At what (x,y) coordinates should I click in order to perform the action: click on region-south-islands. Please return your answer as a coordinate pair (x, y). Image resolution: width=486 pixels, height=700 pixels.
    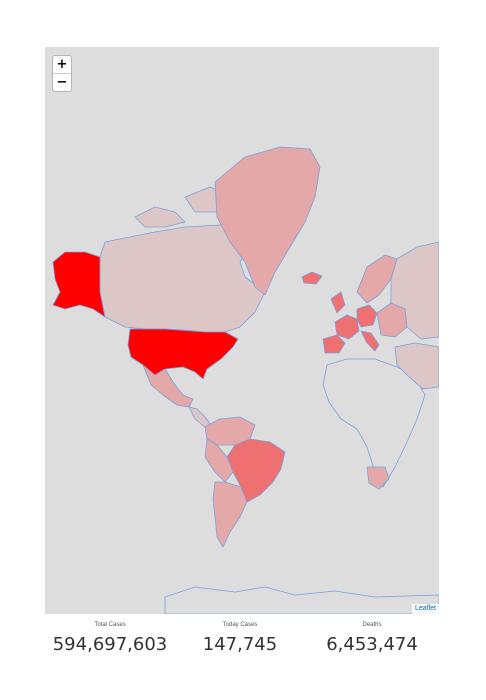
    Looking at the image, I should click on (301, 600).